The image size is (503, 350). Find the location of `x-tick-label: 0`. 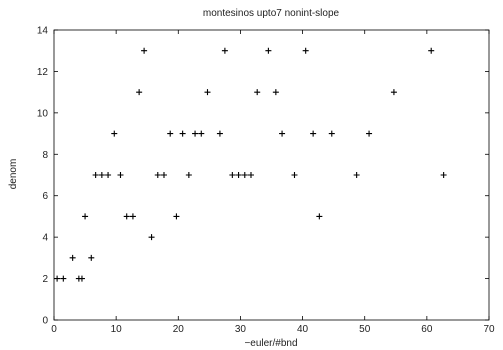

x-tick-label: 0 is located at coordinates (54, 329).